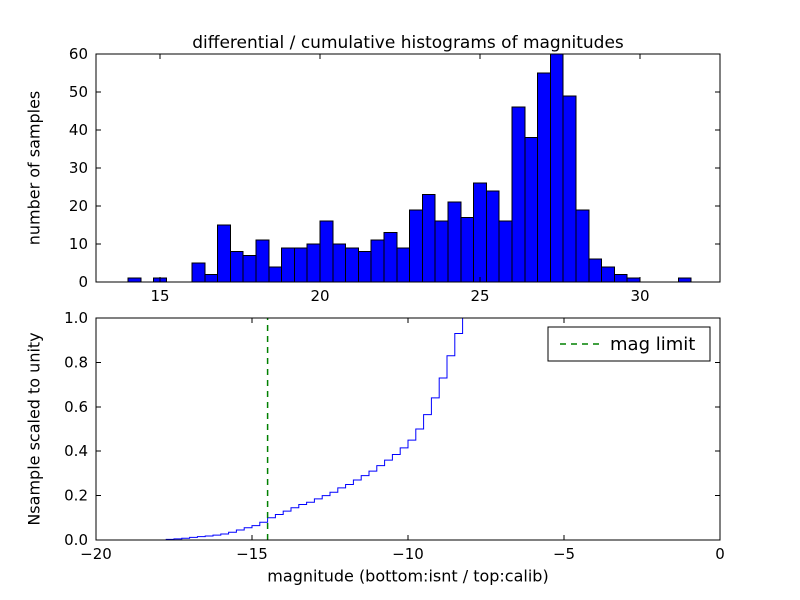 Image resolution: width=800 pixels, height=600 pixels. I want to click on x-tick-label: 20, so click(319, 296).